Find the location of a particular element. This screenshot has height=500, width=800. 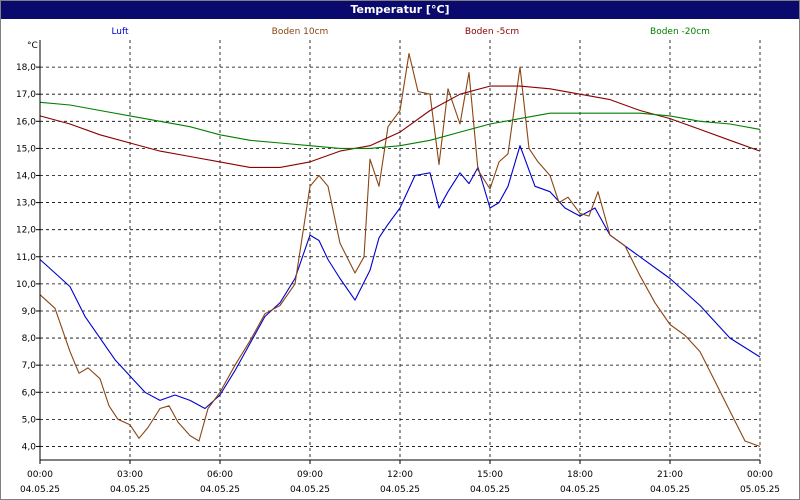

x-tick-time-label: 12:00 is located at coordinates (400, 475).